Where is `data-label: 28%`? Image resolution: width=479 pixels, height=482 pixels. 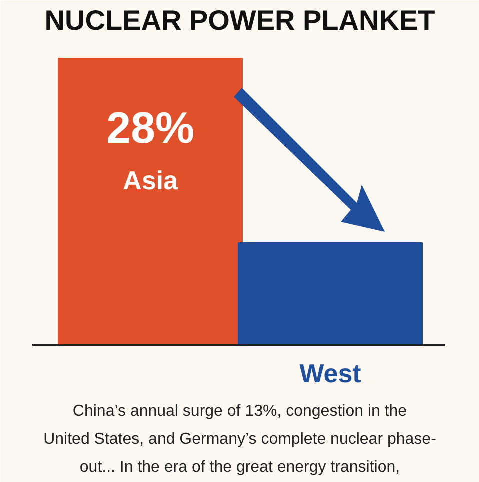 data-label: 28% is located at coordinates (150, 128).